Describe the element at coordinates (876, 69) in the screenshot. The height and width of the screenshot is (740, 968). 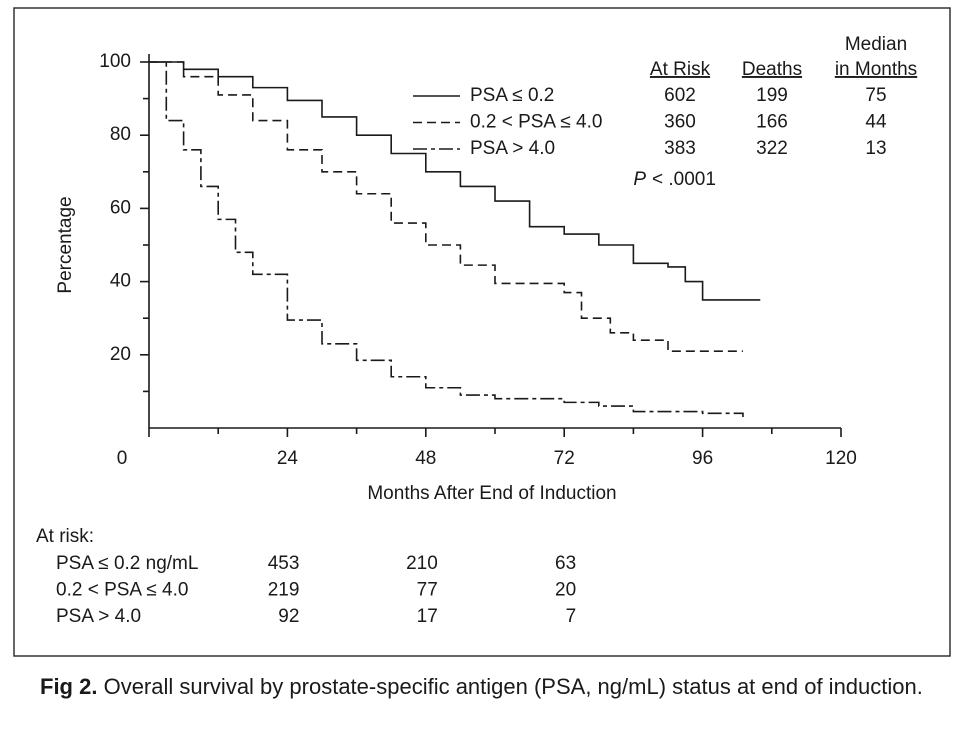
I see `header-median: in Months` at that location.